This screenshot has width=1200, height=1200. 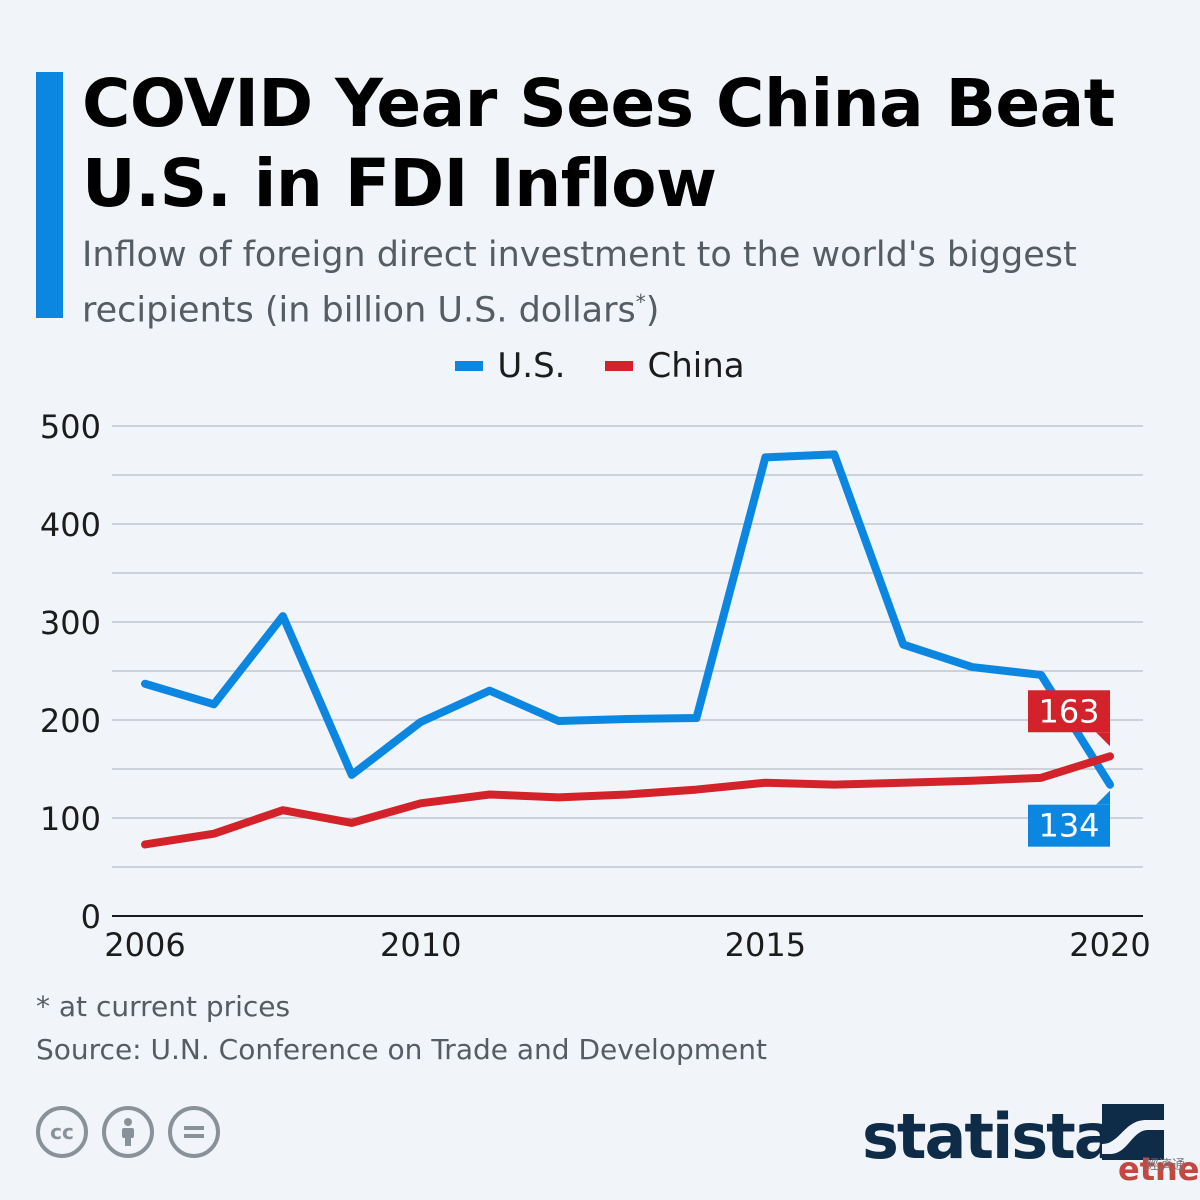 What do you see at coordinates (163, 1006) in the screenshot?
I see `footnote: * at current prices` at bounding box center [163, 1006].